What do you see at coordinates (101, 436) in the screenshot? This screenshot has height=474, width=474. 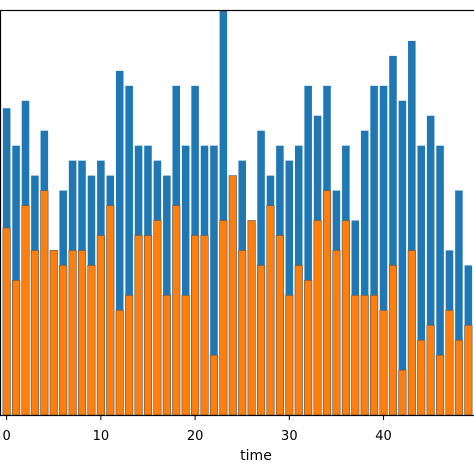 I see `x-tick-label-1: 10` at bounding box center [101, 436].